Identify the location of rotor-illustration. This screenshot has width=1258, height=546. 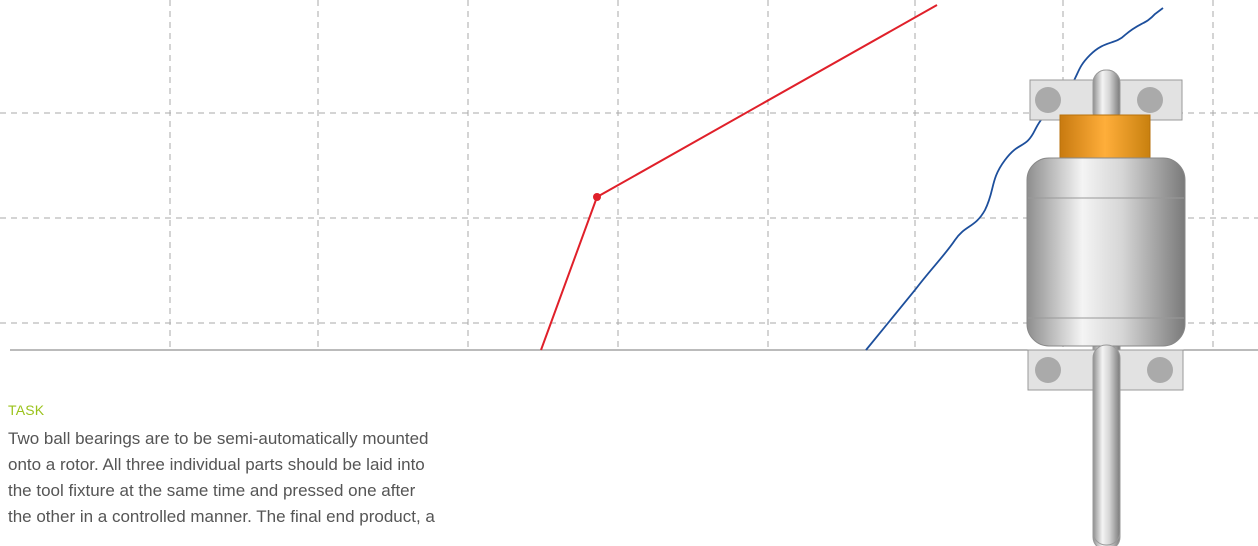
(1106, 307).